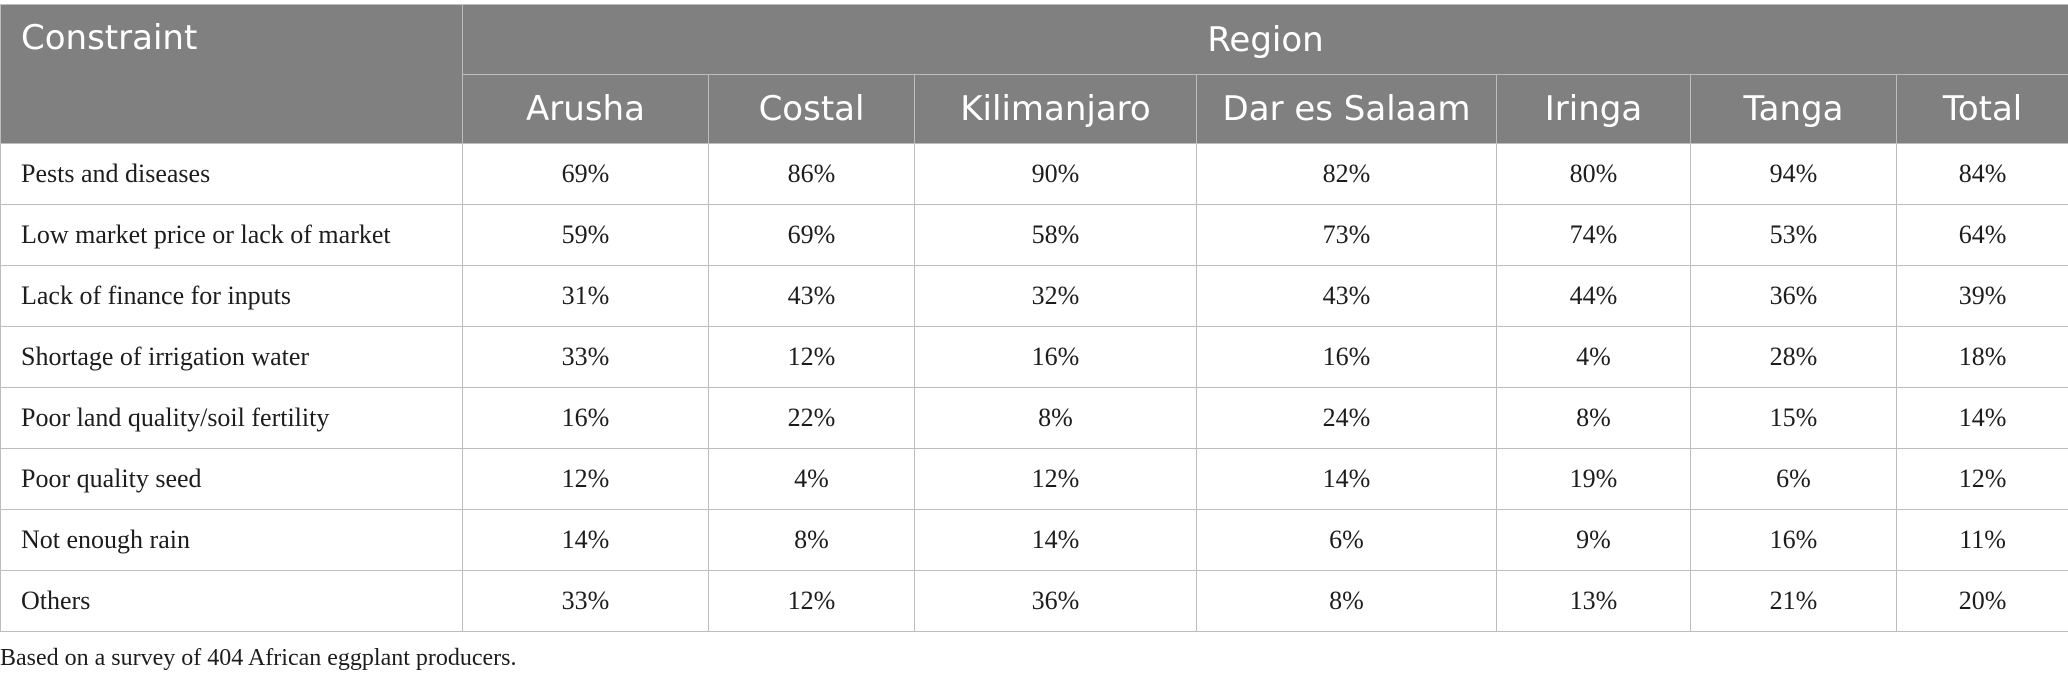  I want to click on table-cell: 32%, so click(1055, 296).